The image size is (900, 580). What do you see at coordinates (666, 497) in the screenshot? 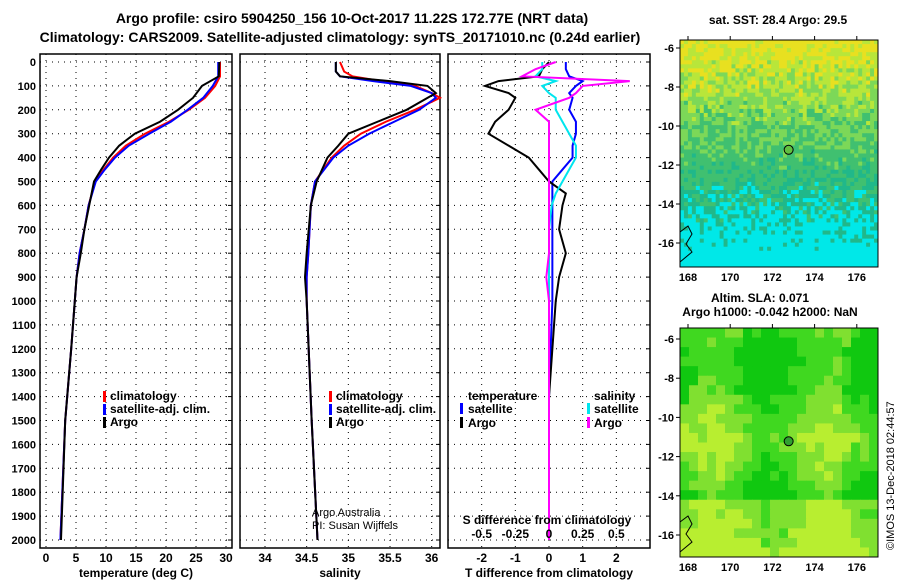
I see `lat-tick-label: -14` at bounding box center [666, 497].